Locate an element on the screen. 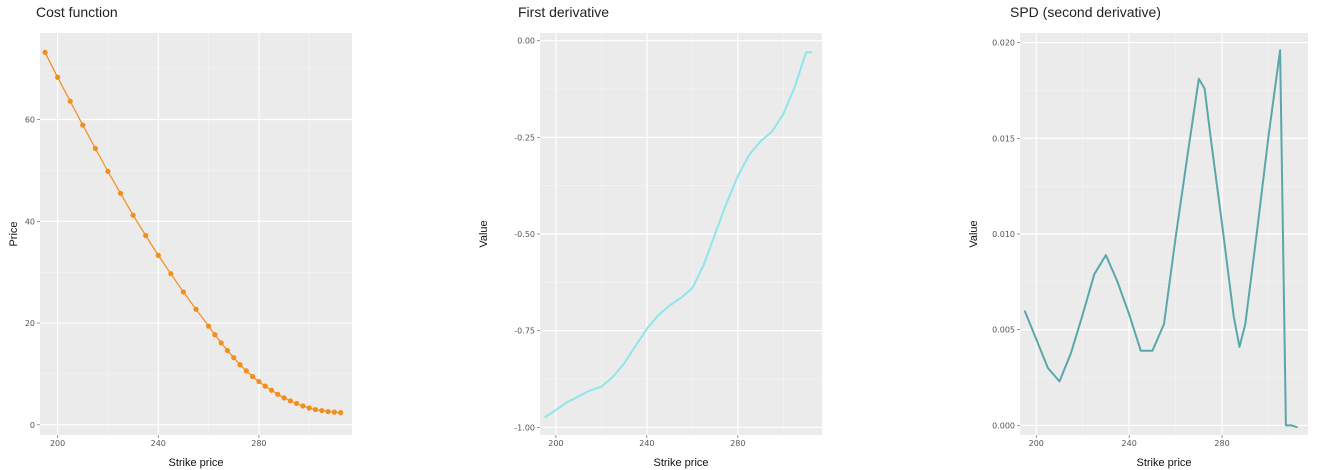 The height and width of the screenshot is (470, 1320). chart-title: SPD (second derivative) is located at coordinates (1085, 12).